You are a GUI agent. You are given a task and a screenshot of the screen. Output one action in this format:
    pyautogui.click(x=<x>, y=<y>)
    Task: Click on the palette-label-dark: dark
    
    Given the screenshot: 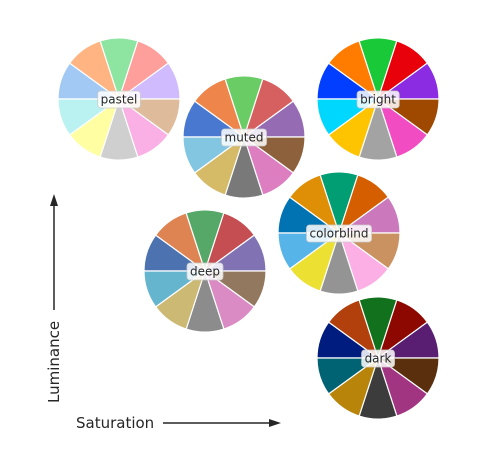 What is the action you would take?
    pyautogui.click(x=378, y=359)
    